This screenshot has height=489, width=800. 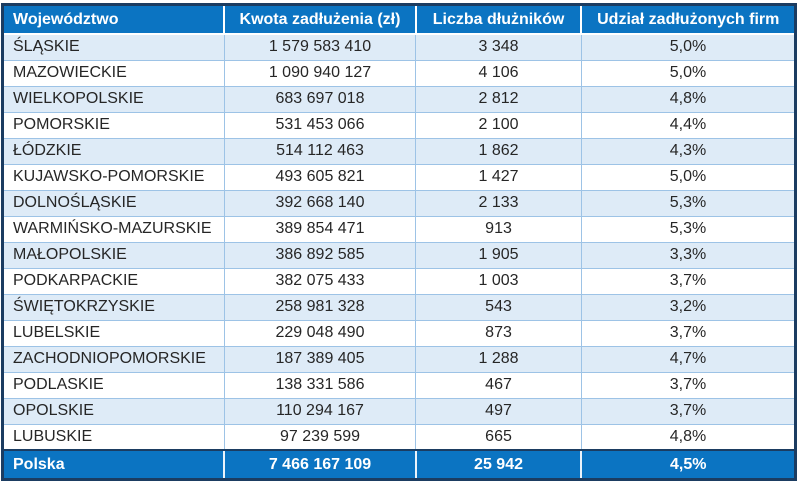 I want to click on table-row: KUJAWSKO-POMORSKIE 493 605 821 1 427 5,0%, so click(x=399, y=177).